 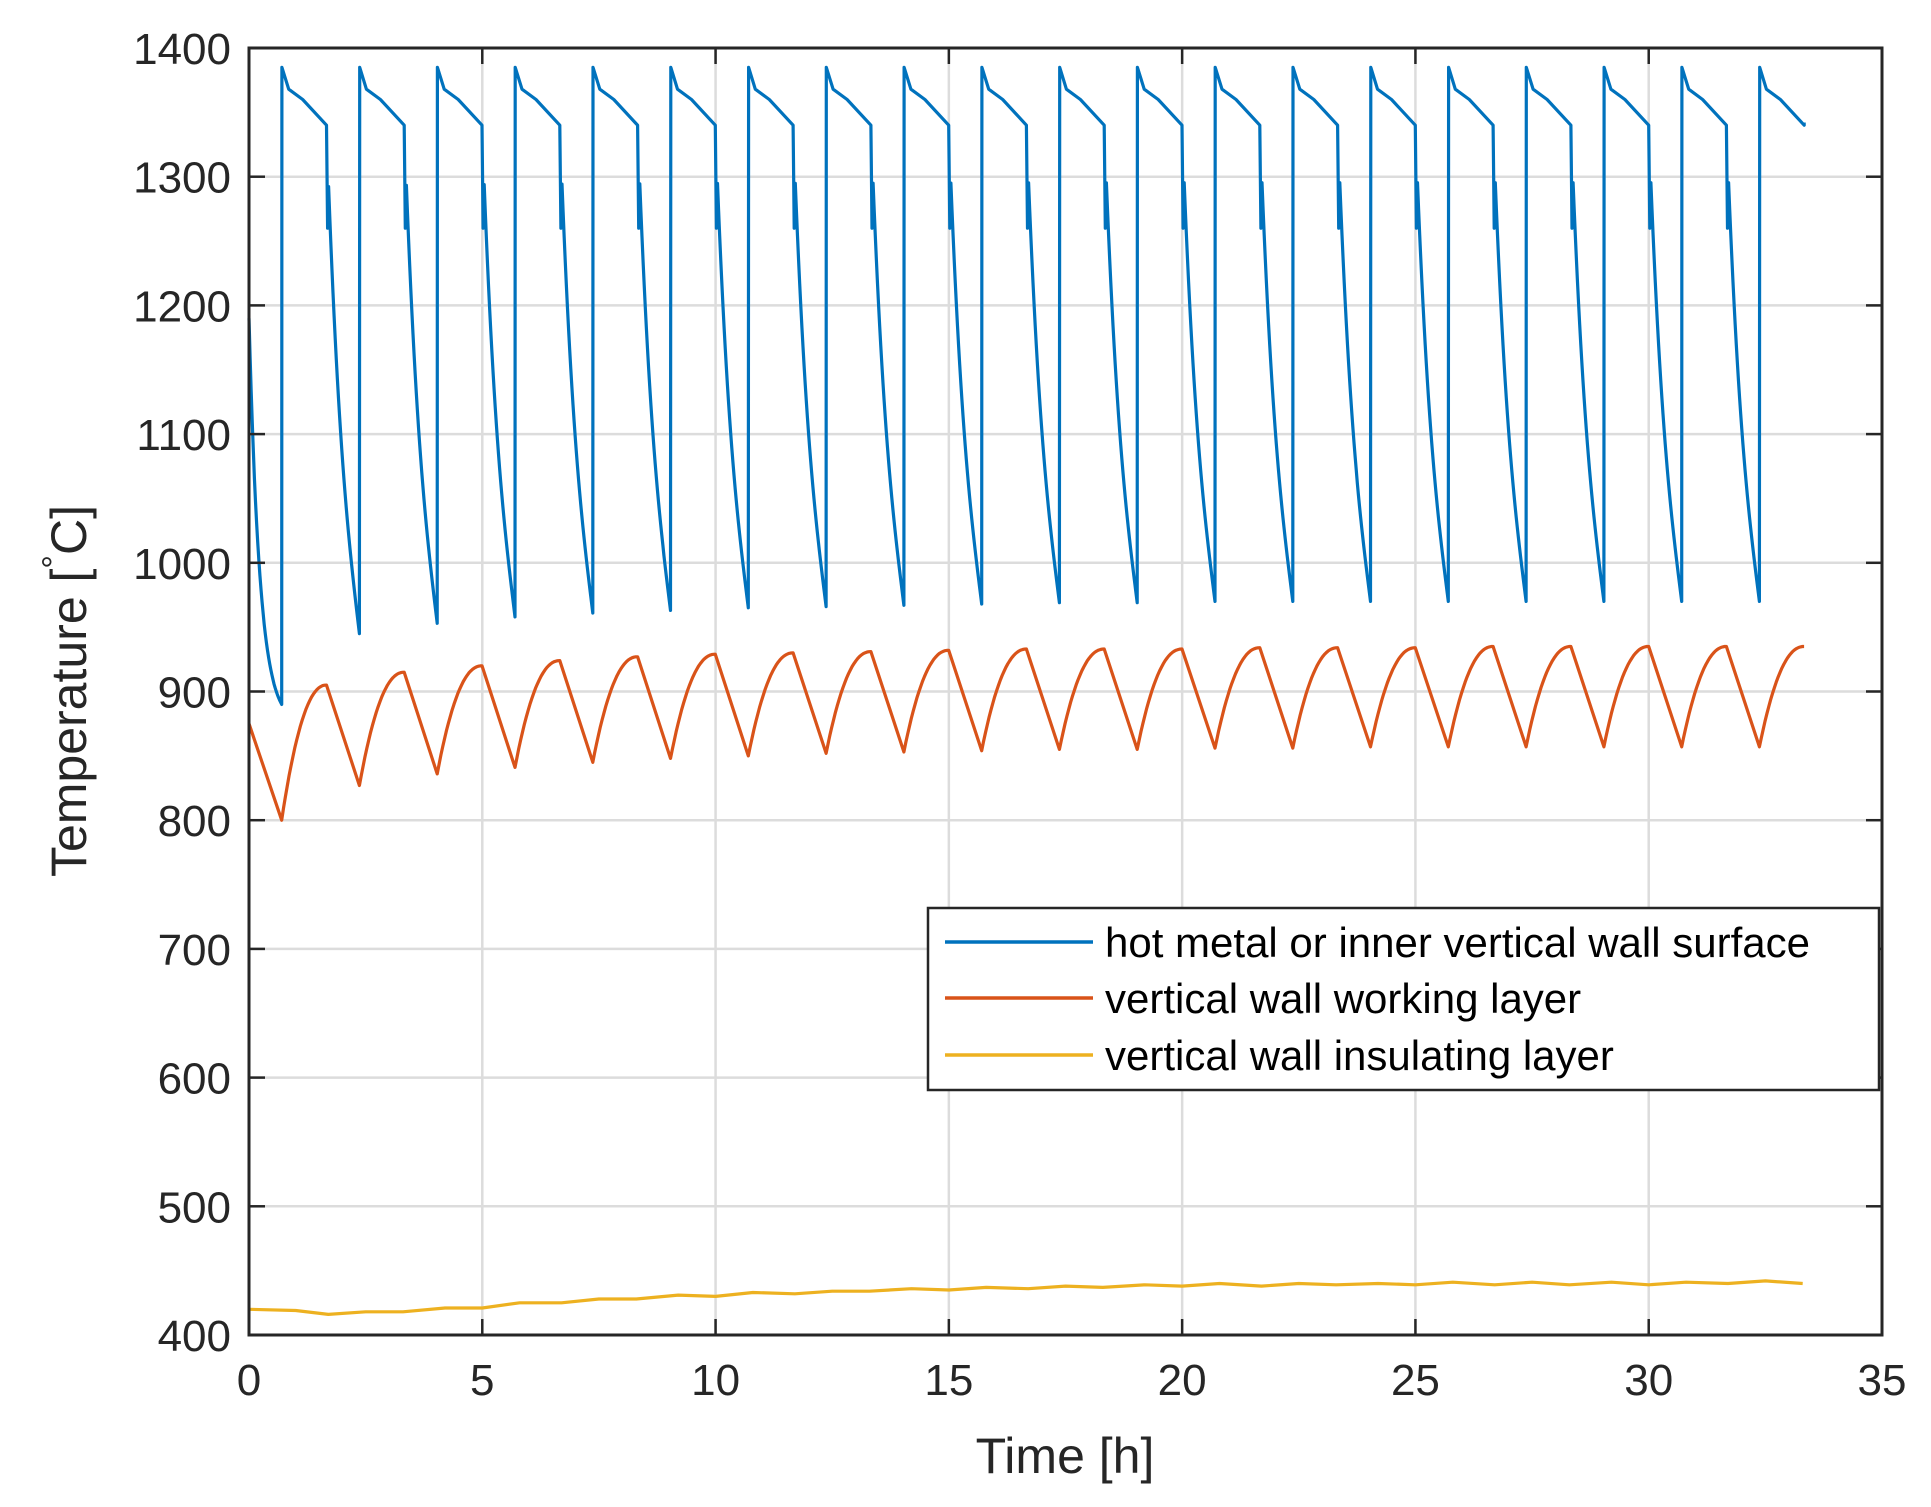 I want to click on series-working-layer-line, so click(x=1026, y=733).